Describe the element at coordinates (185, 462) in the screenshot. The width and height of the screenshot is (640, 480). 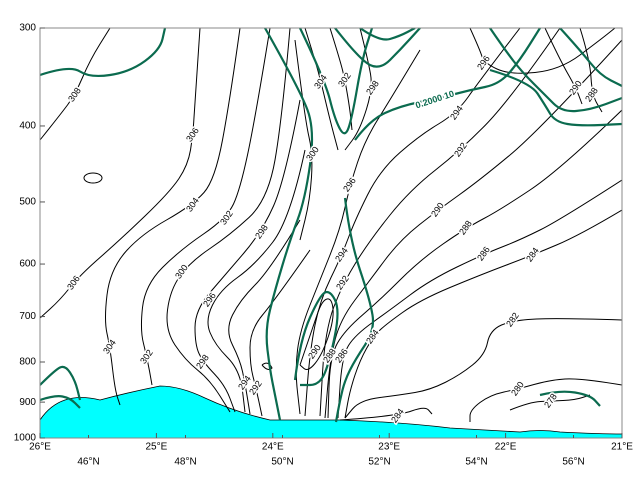
I see `x-tick-label: 48°N` at that location.